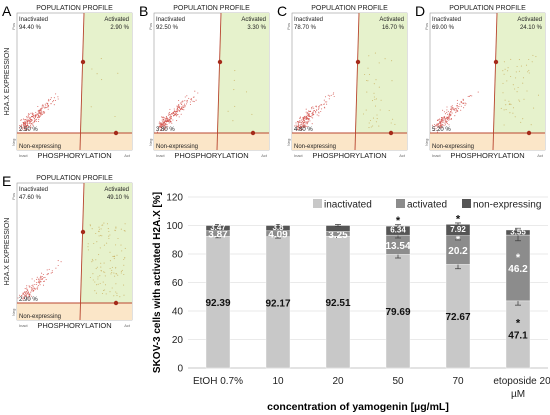  Describe the element at coordinates (487, 141) in the screenshot. I see `nonexpressing-gate` at that location.